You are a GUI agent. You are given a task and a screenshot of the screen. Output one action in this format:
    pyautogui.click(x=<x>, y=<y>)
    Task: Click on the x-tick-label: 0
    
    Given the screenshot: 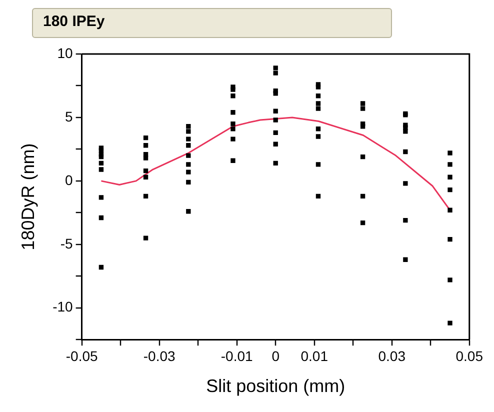 What is the action you would take?
    pyautogui.click(x=276, y=356)
    